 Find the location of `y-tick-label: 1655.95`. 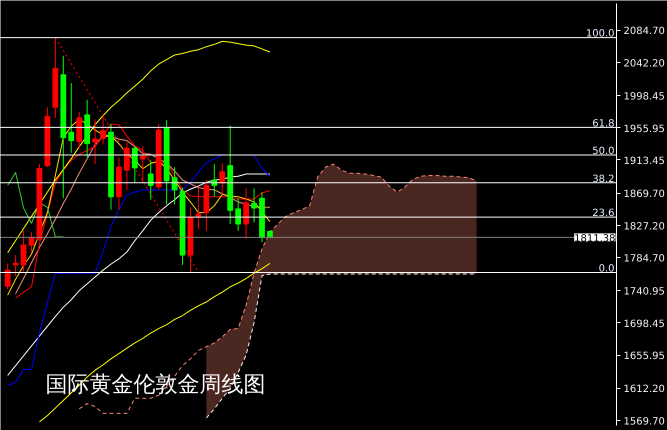

y-tick-label: 1655.95 is located at coordinates (644, 356).